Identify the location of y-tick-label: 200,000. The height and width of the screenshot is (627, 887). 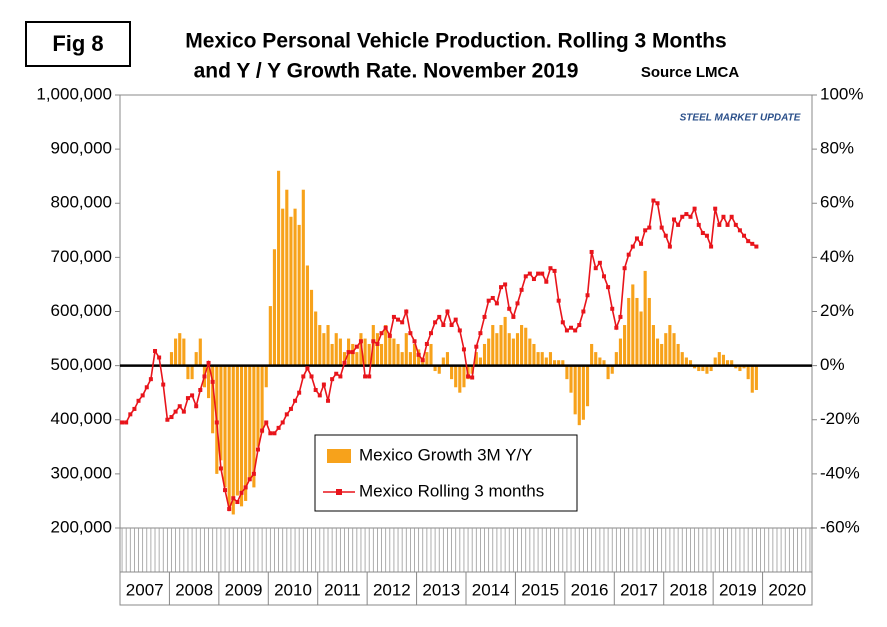
(81, 526).